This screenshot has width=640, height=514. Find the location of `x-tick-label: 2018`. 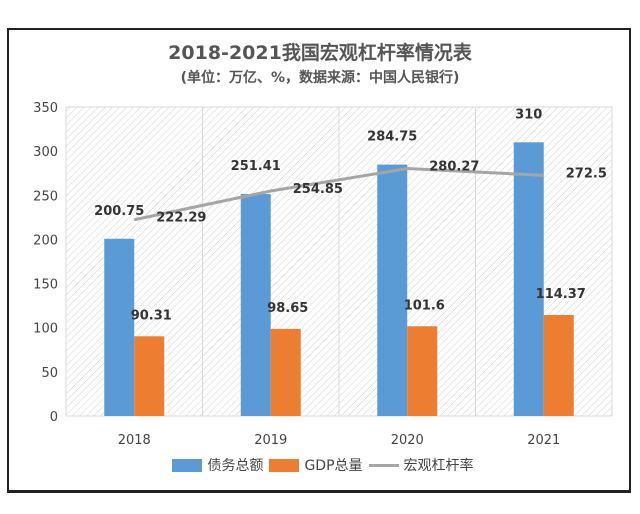

x-tick-label: 2018 is located at coordinates (134, 440).